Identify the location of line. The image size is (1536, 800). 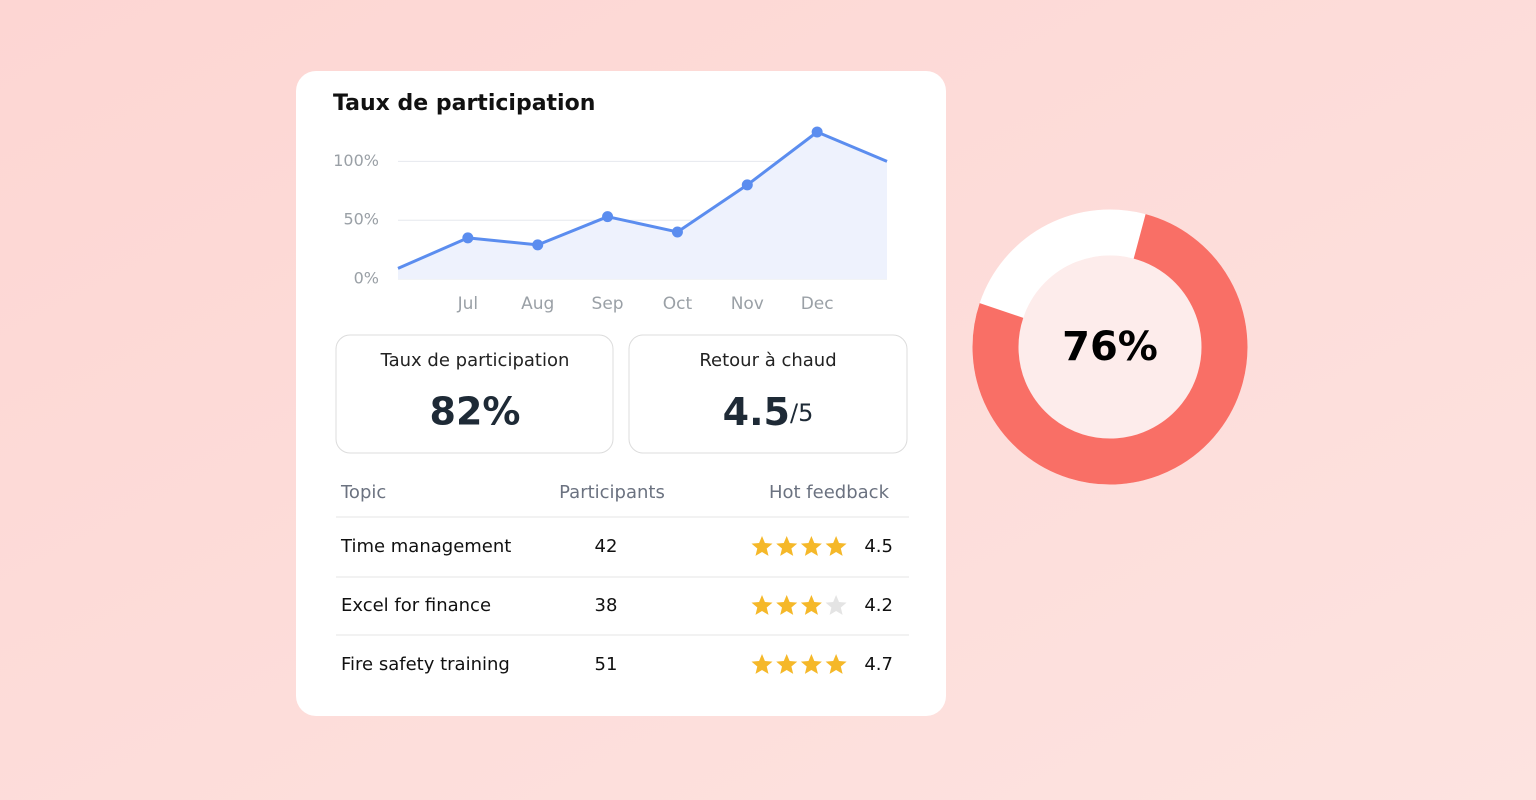
(642, 200).